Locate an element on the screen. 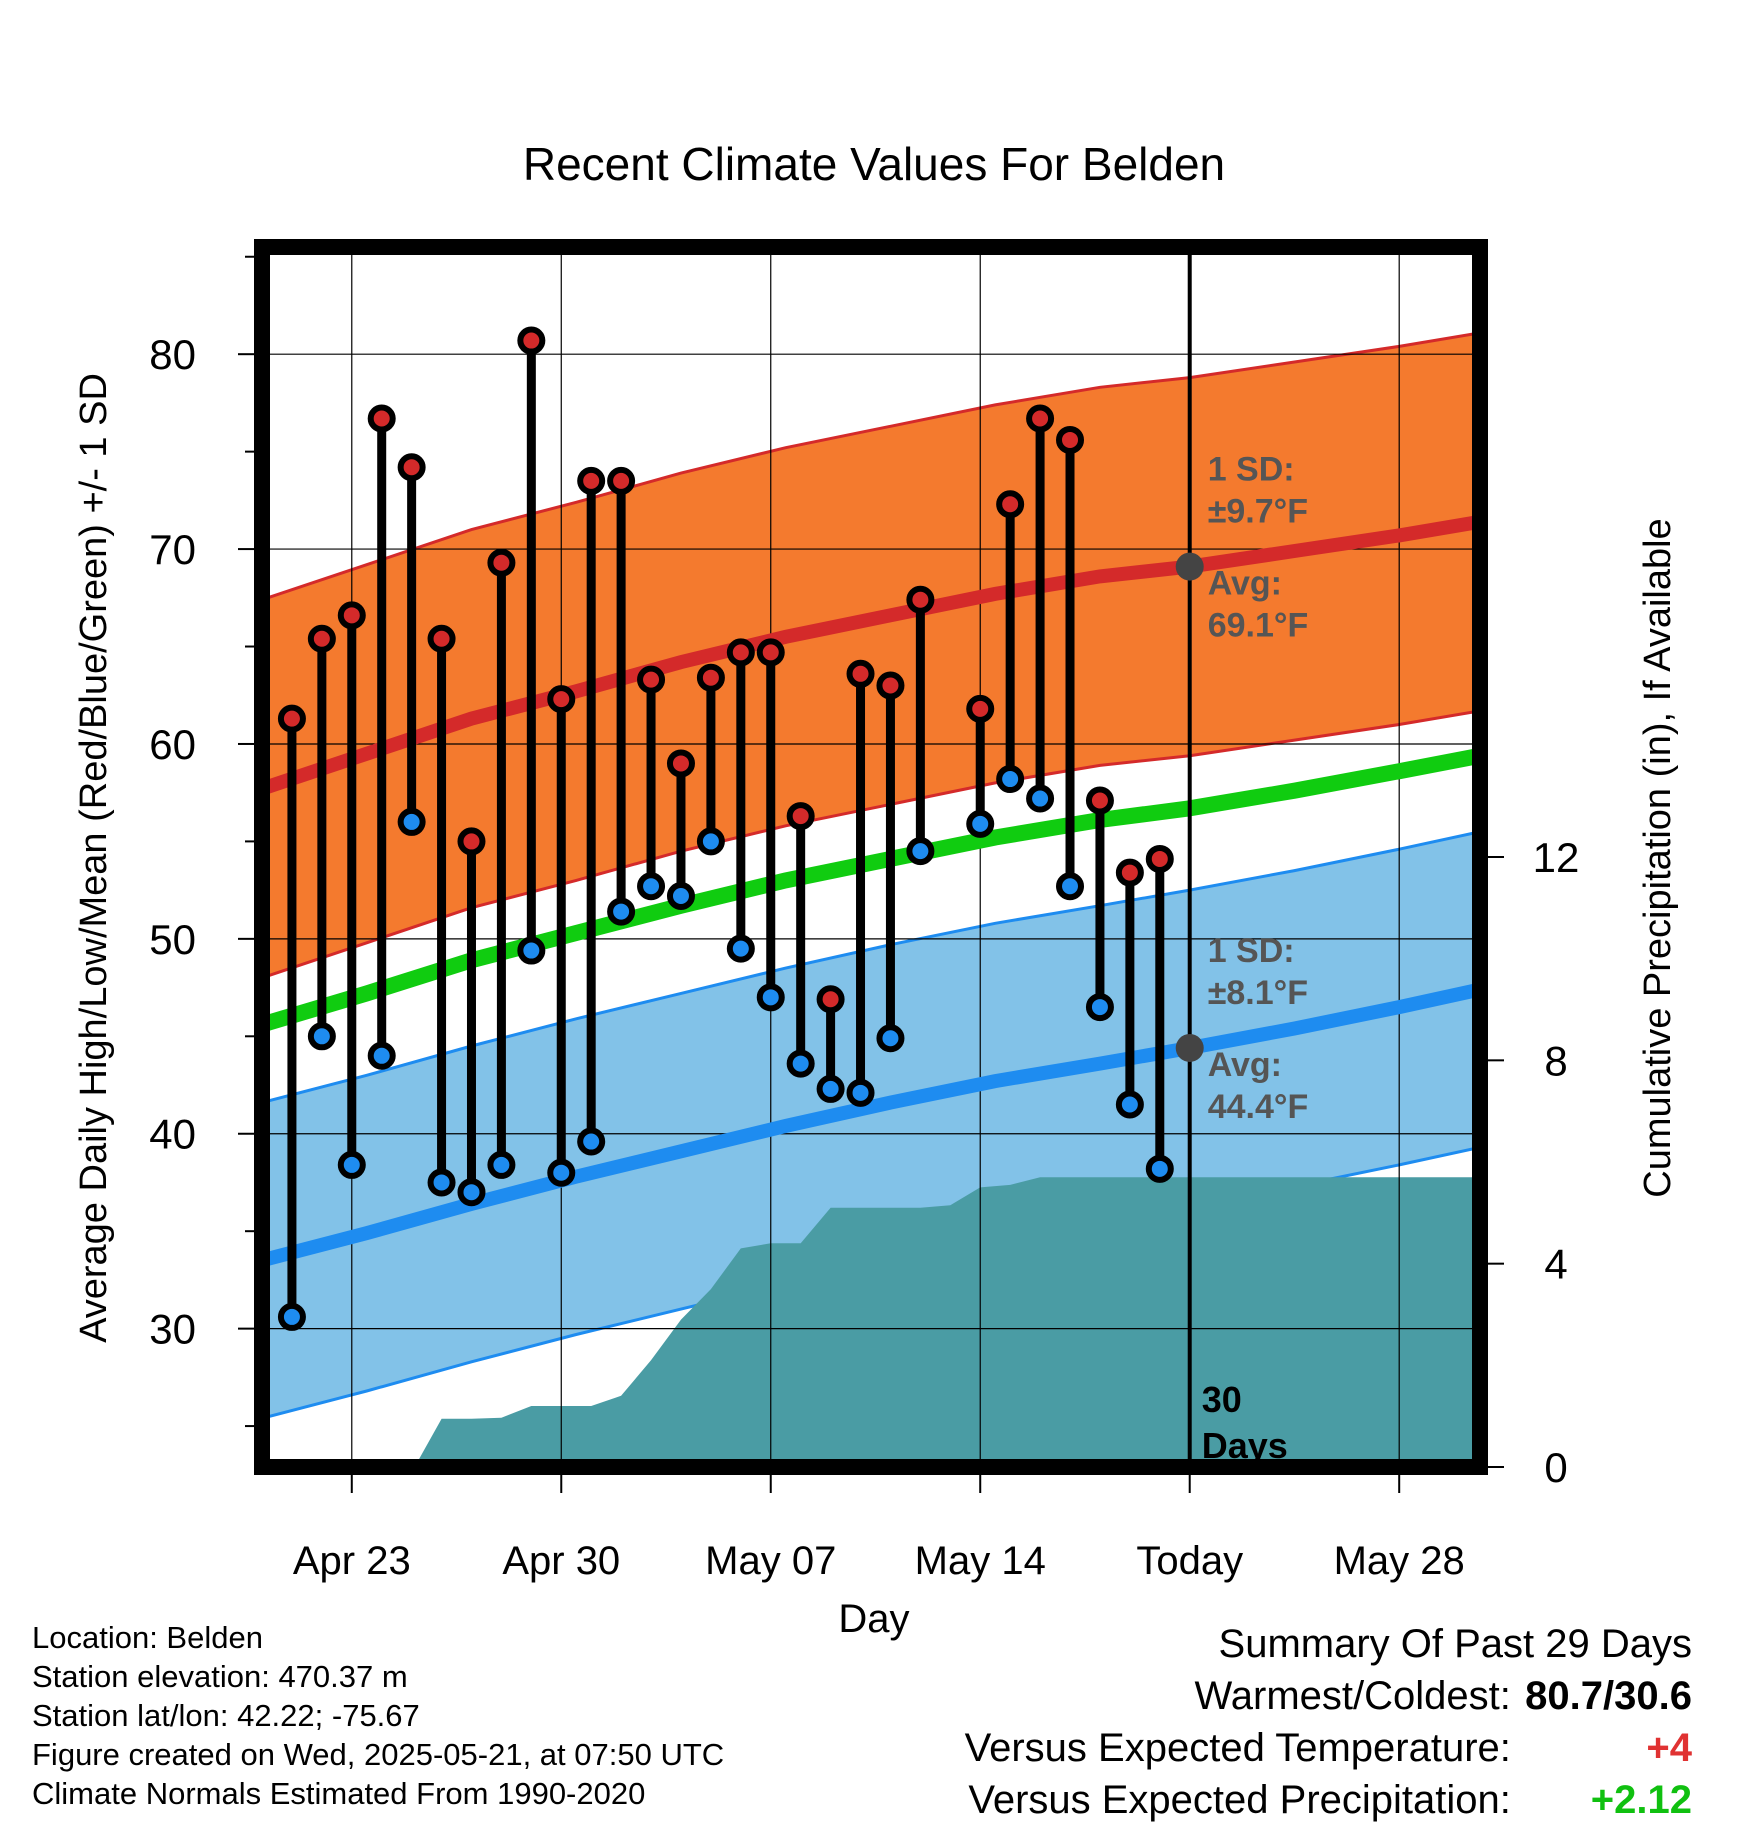  x-tick-label: Apr 30 is located at coordinates (561, 1561).